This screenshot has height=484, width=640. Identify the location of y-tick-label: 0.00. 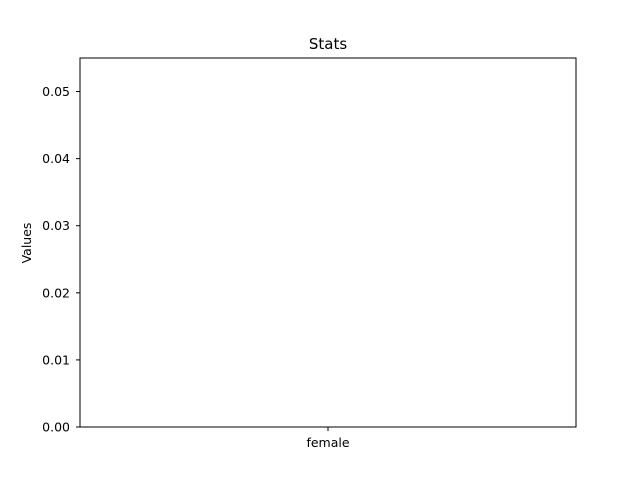
(56, 427).